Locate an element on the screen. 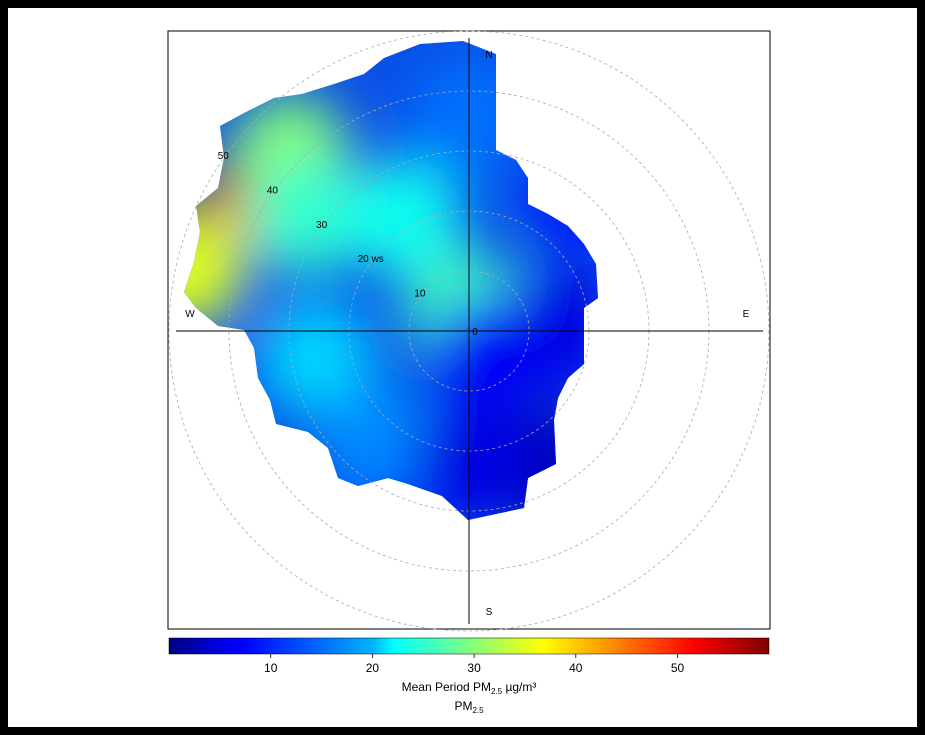 Image resolution: width=925 pixels, height=735 pixels. colorbar is located at coordinates (469, 646).